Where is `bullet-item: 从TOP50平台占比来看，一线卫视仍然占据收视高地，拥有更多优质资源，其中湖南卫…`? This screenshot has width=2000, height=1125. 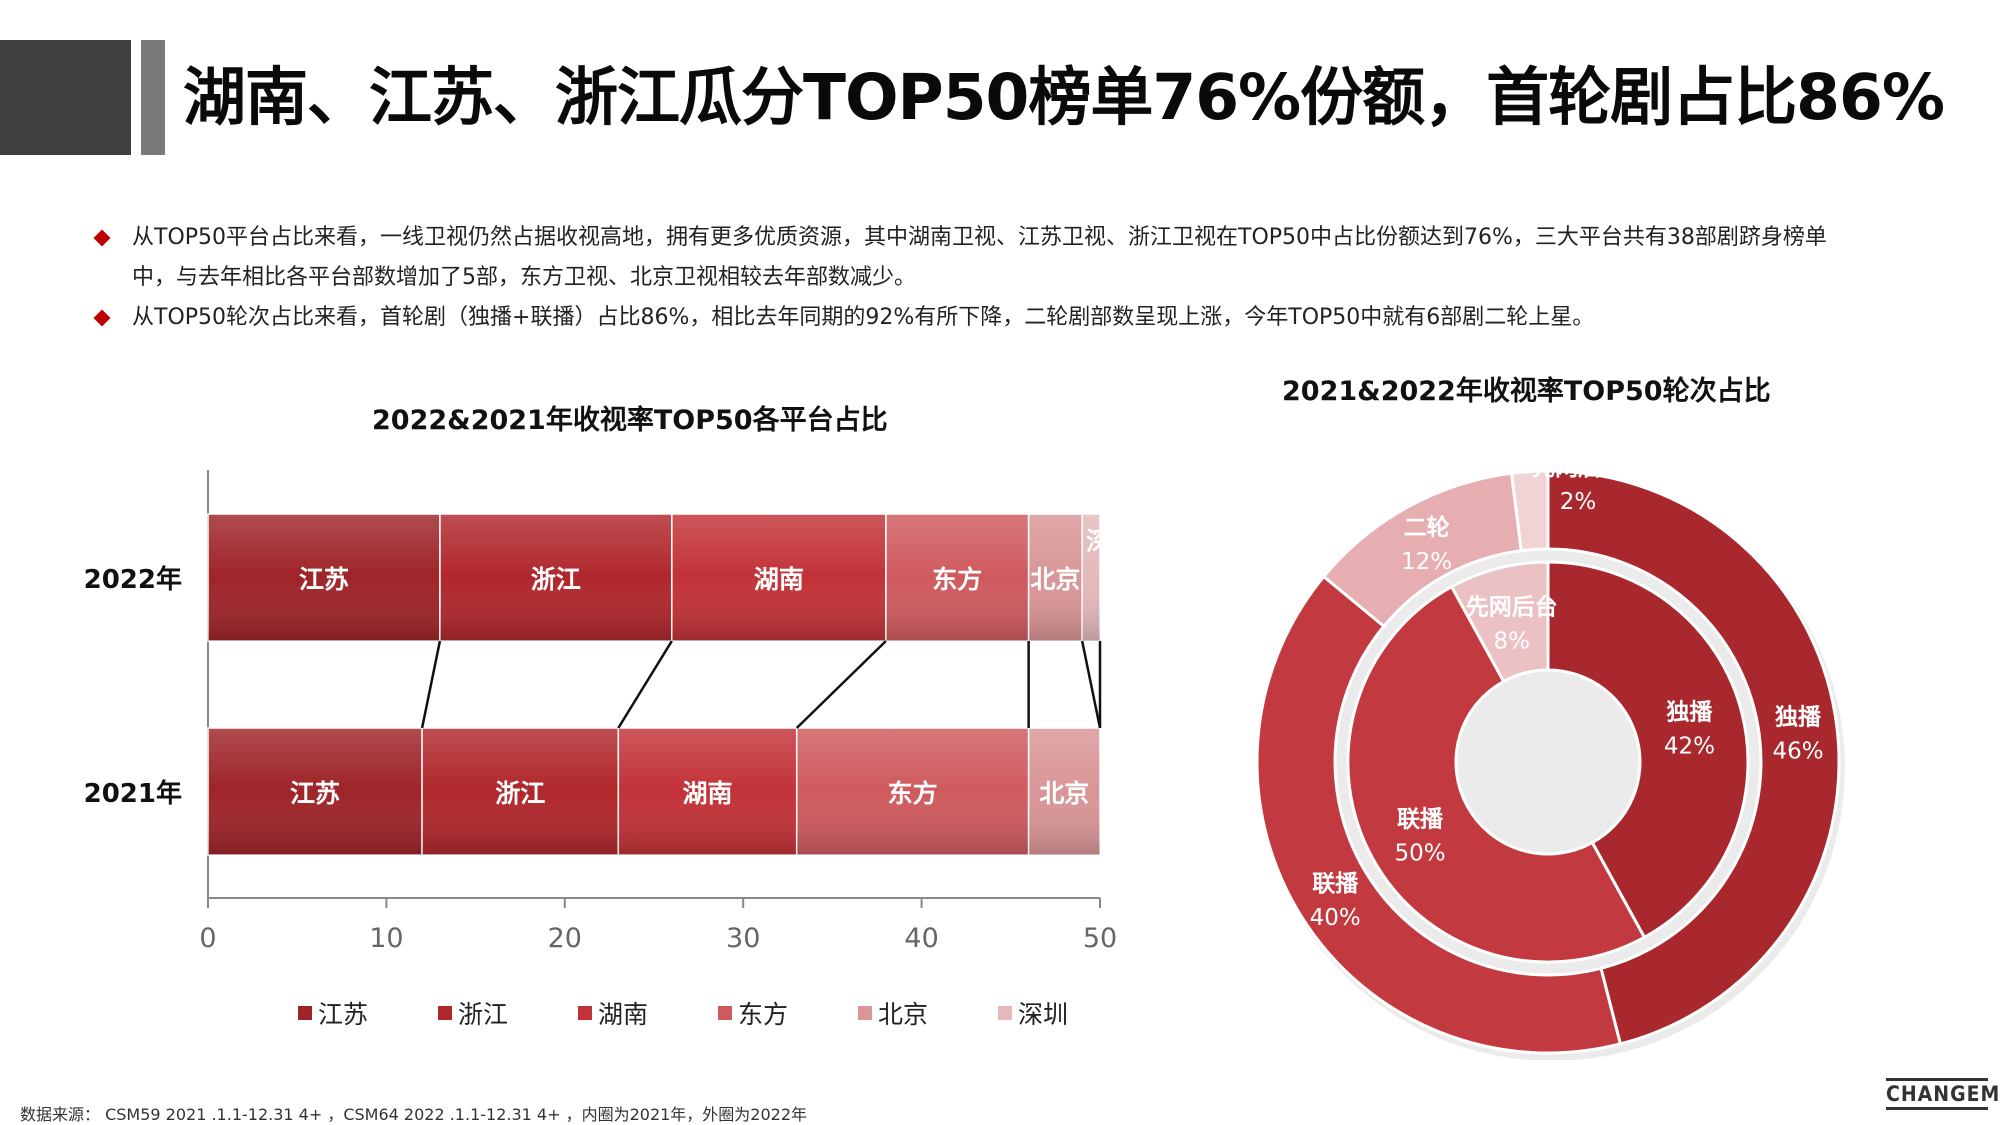
bullet-item: 从TOP50平台占比来看，一线卫视仍然占据收视高地，拥有更多优质资源，其中湖南卫… is located at coordinates (982, 258).